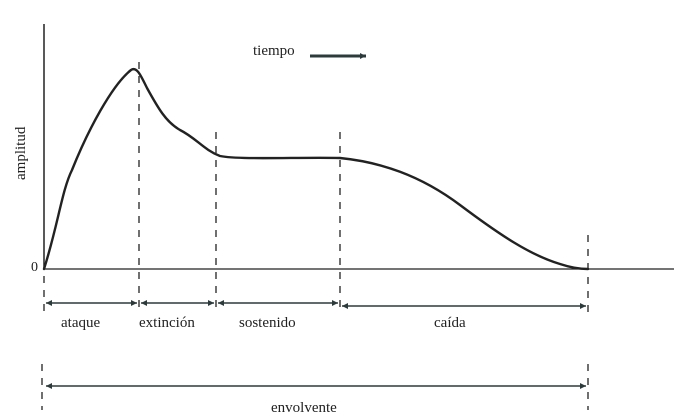  I want to click on phase-label-extincion: extinción, so click(167, 323).